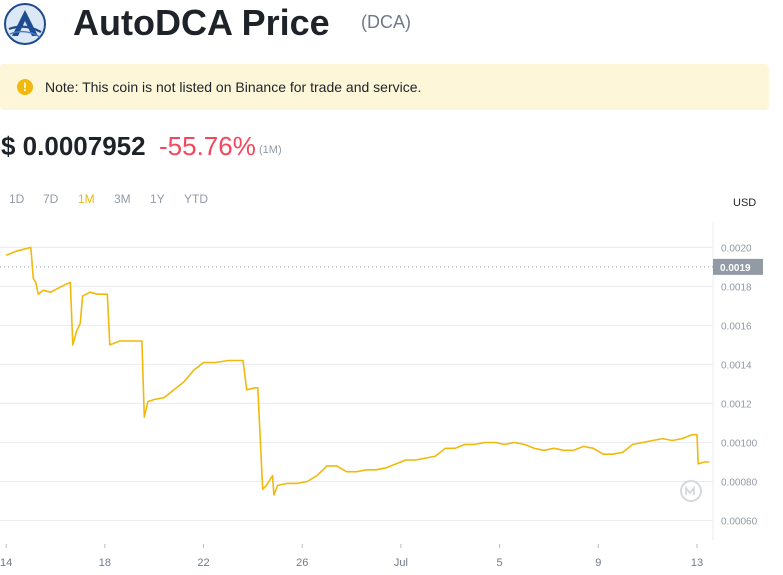 The width and height of the screenshot is (783, 575). What do you see at coordinates (25, 87) in the screenshot?
I see `exclamation-circle-icon: !` at bounding box center [25, 87].